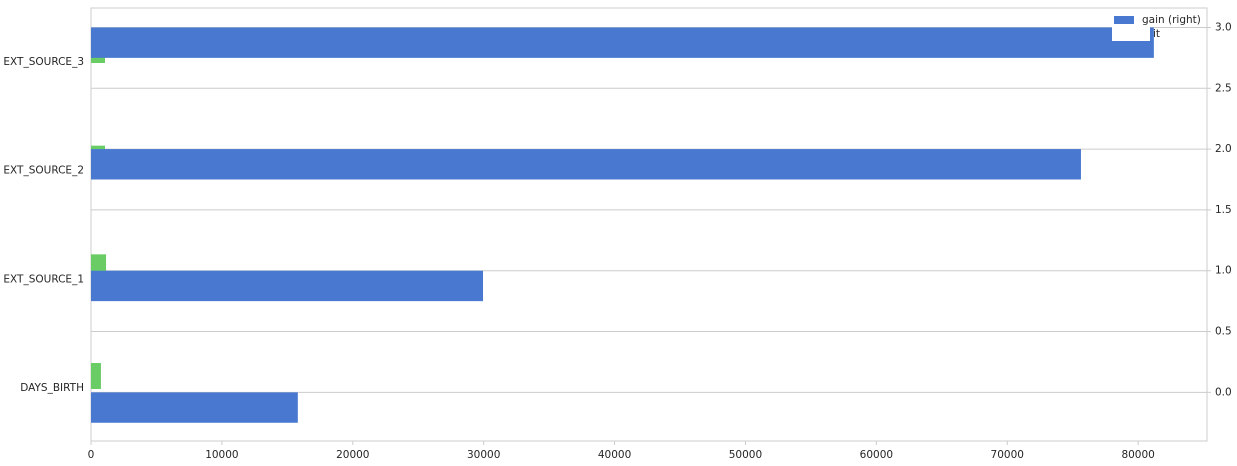 This screenshot has width=1237, height=466. What do you see at coordinates (614, 455) in the screenshot?
I see `x-tick-label: 40000` at bounding box center [614, 455].